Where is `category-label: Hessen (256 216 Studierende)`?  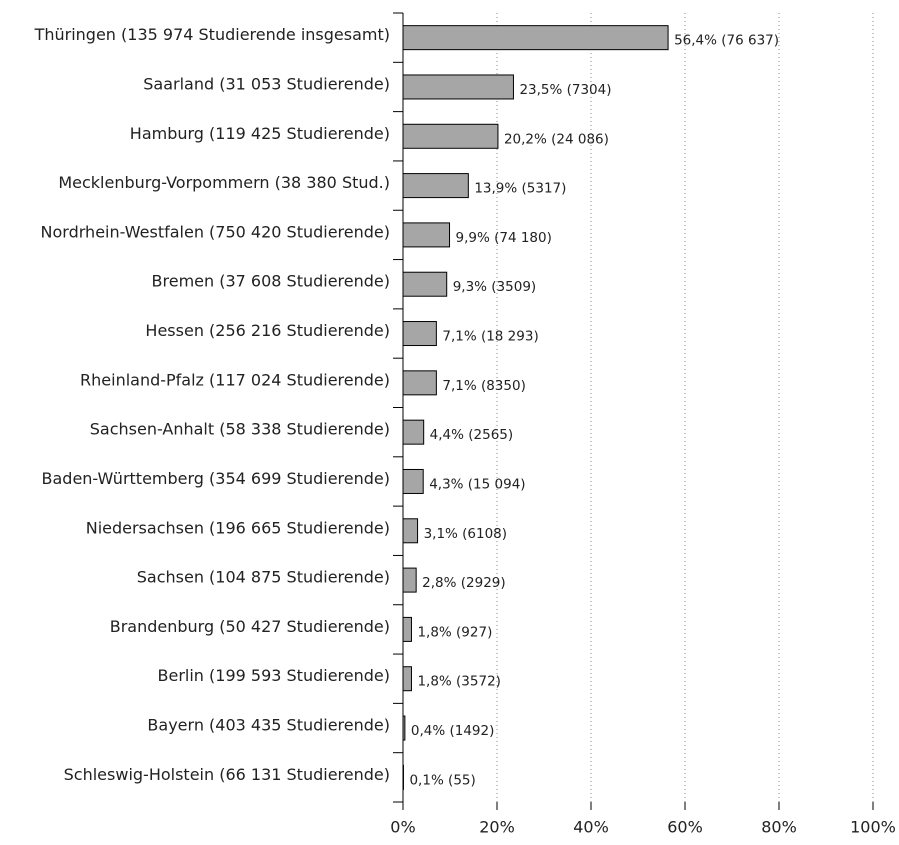 category-label: Hessen (256 216 Studierende) is located at coordinates (267, 330).